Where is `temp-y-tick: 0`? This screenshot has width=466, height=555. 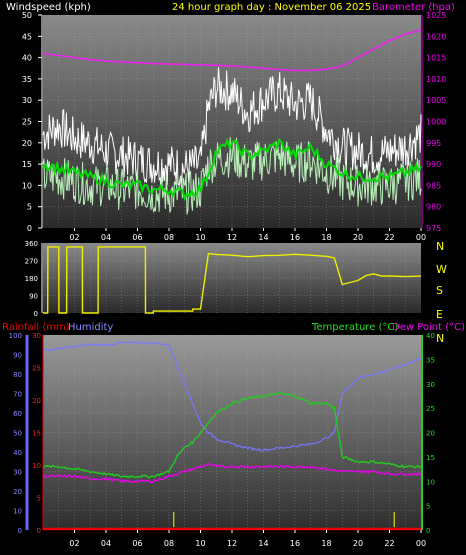 temp-y-tick: 0 is located at coordinates (428, 531).